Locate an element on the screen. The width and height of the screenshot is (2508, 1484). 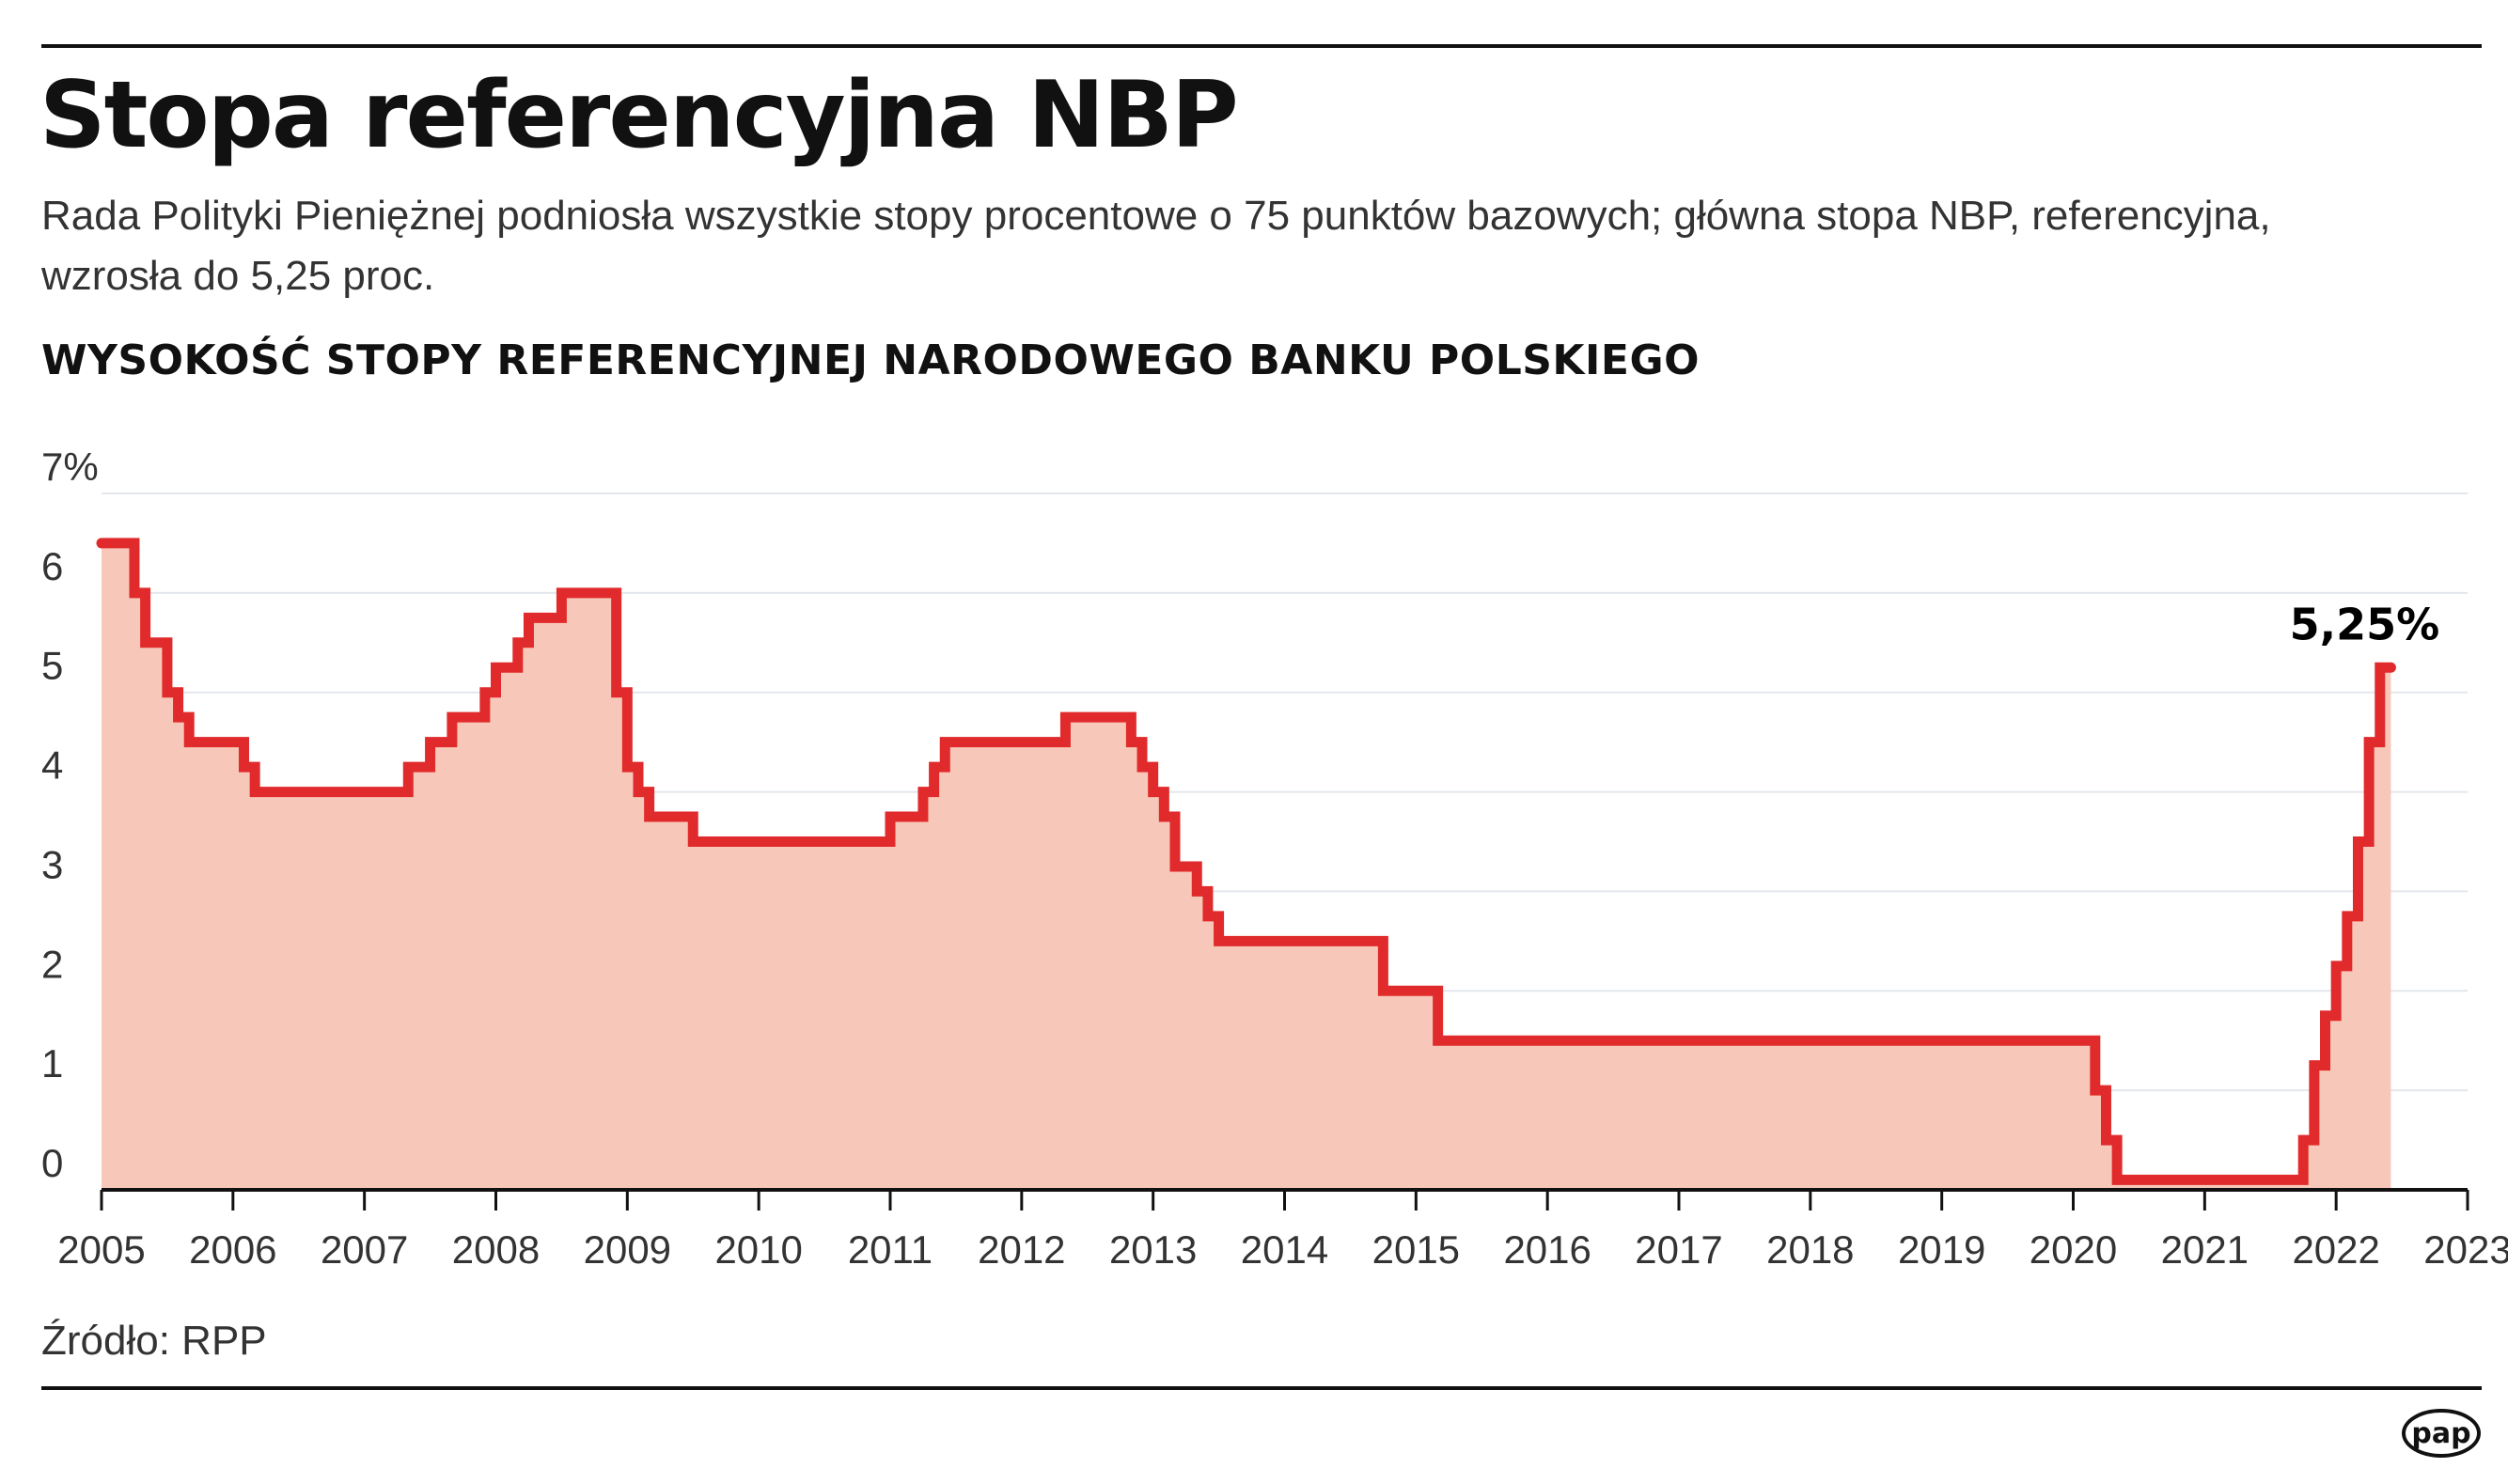
source-note: Źródło: RPP is located at coordinates (154, 1341).